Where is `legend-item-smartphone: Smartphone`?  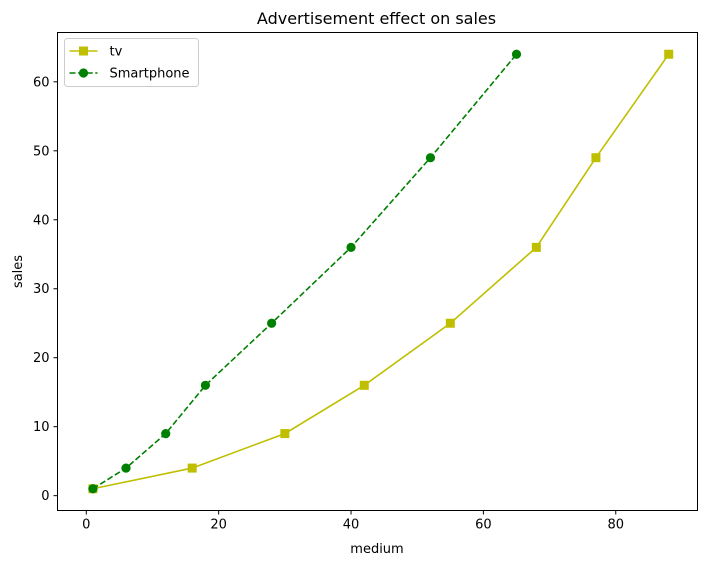 legend-item-smartphone: Smartphone is located at coordinates (129, 74).